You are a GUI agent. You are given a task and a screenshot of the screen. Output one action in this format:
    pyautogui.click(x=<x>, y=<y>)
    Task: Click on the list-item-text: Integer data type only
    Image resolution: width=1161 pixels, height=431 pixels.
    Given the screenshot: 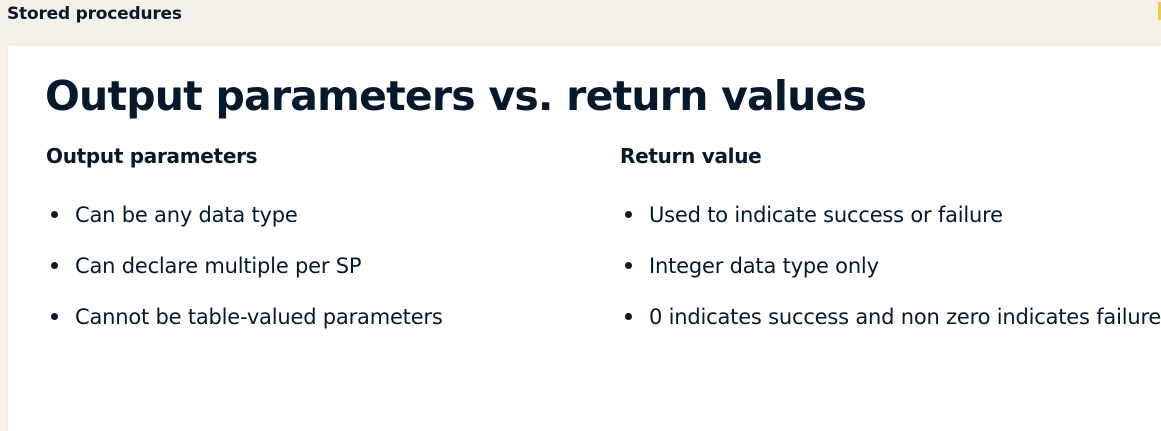 What is the action you would take?
    pyautogui.click(x=764, y=266)
    